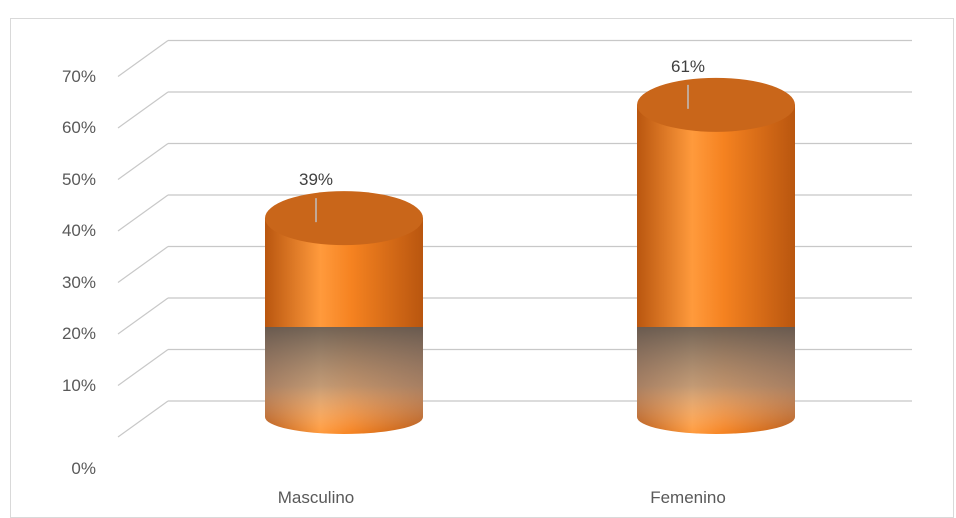 The width and height of the screenshot is (956, 518). Describe the element at coordinates (78, 230) in the screenshot. I see `y-tick-label: 40%` at that location.